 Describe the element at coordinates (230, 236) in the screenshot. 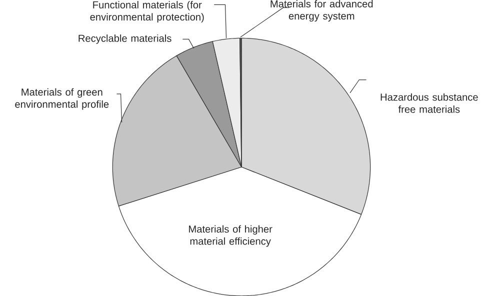

I see `slice-label: Materials of higher material efficiency` at that location.